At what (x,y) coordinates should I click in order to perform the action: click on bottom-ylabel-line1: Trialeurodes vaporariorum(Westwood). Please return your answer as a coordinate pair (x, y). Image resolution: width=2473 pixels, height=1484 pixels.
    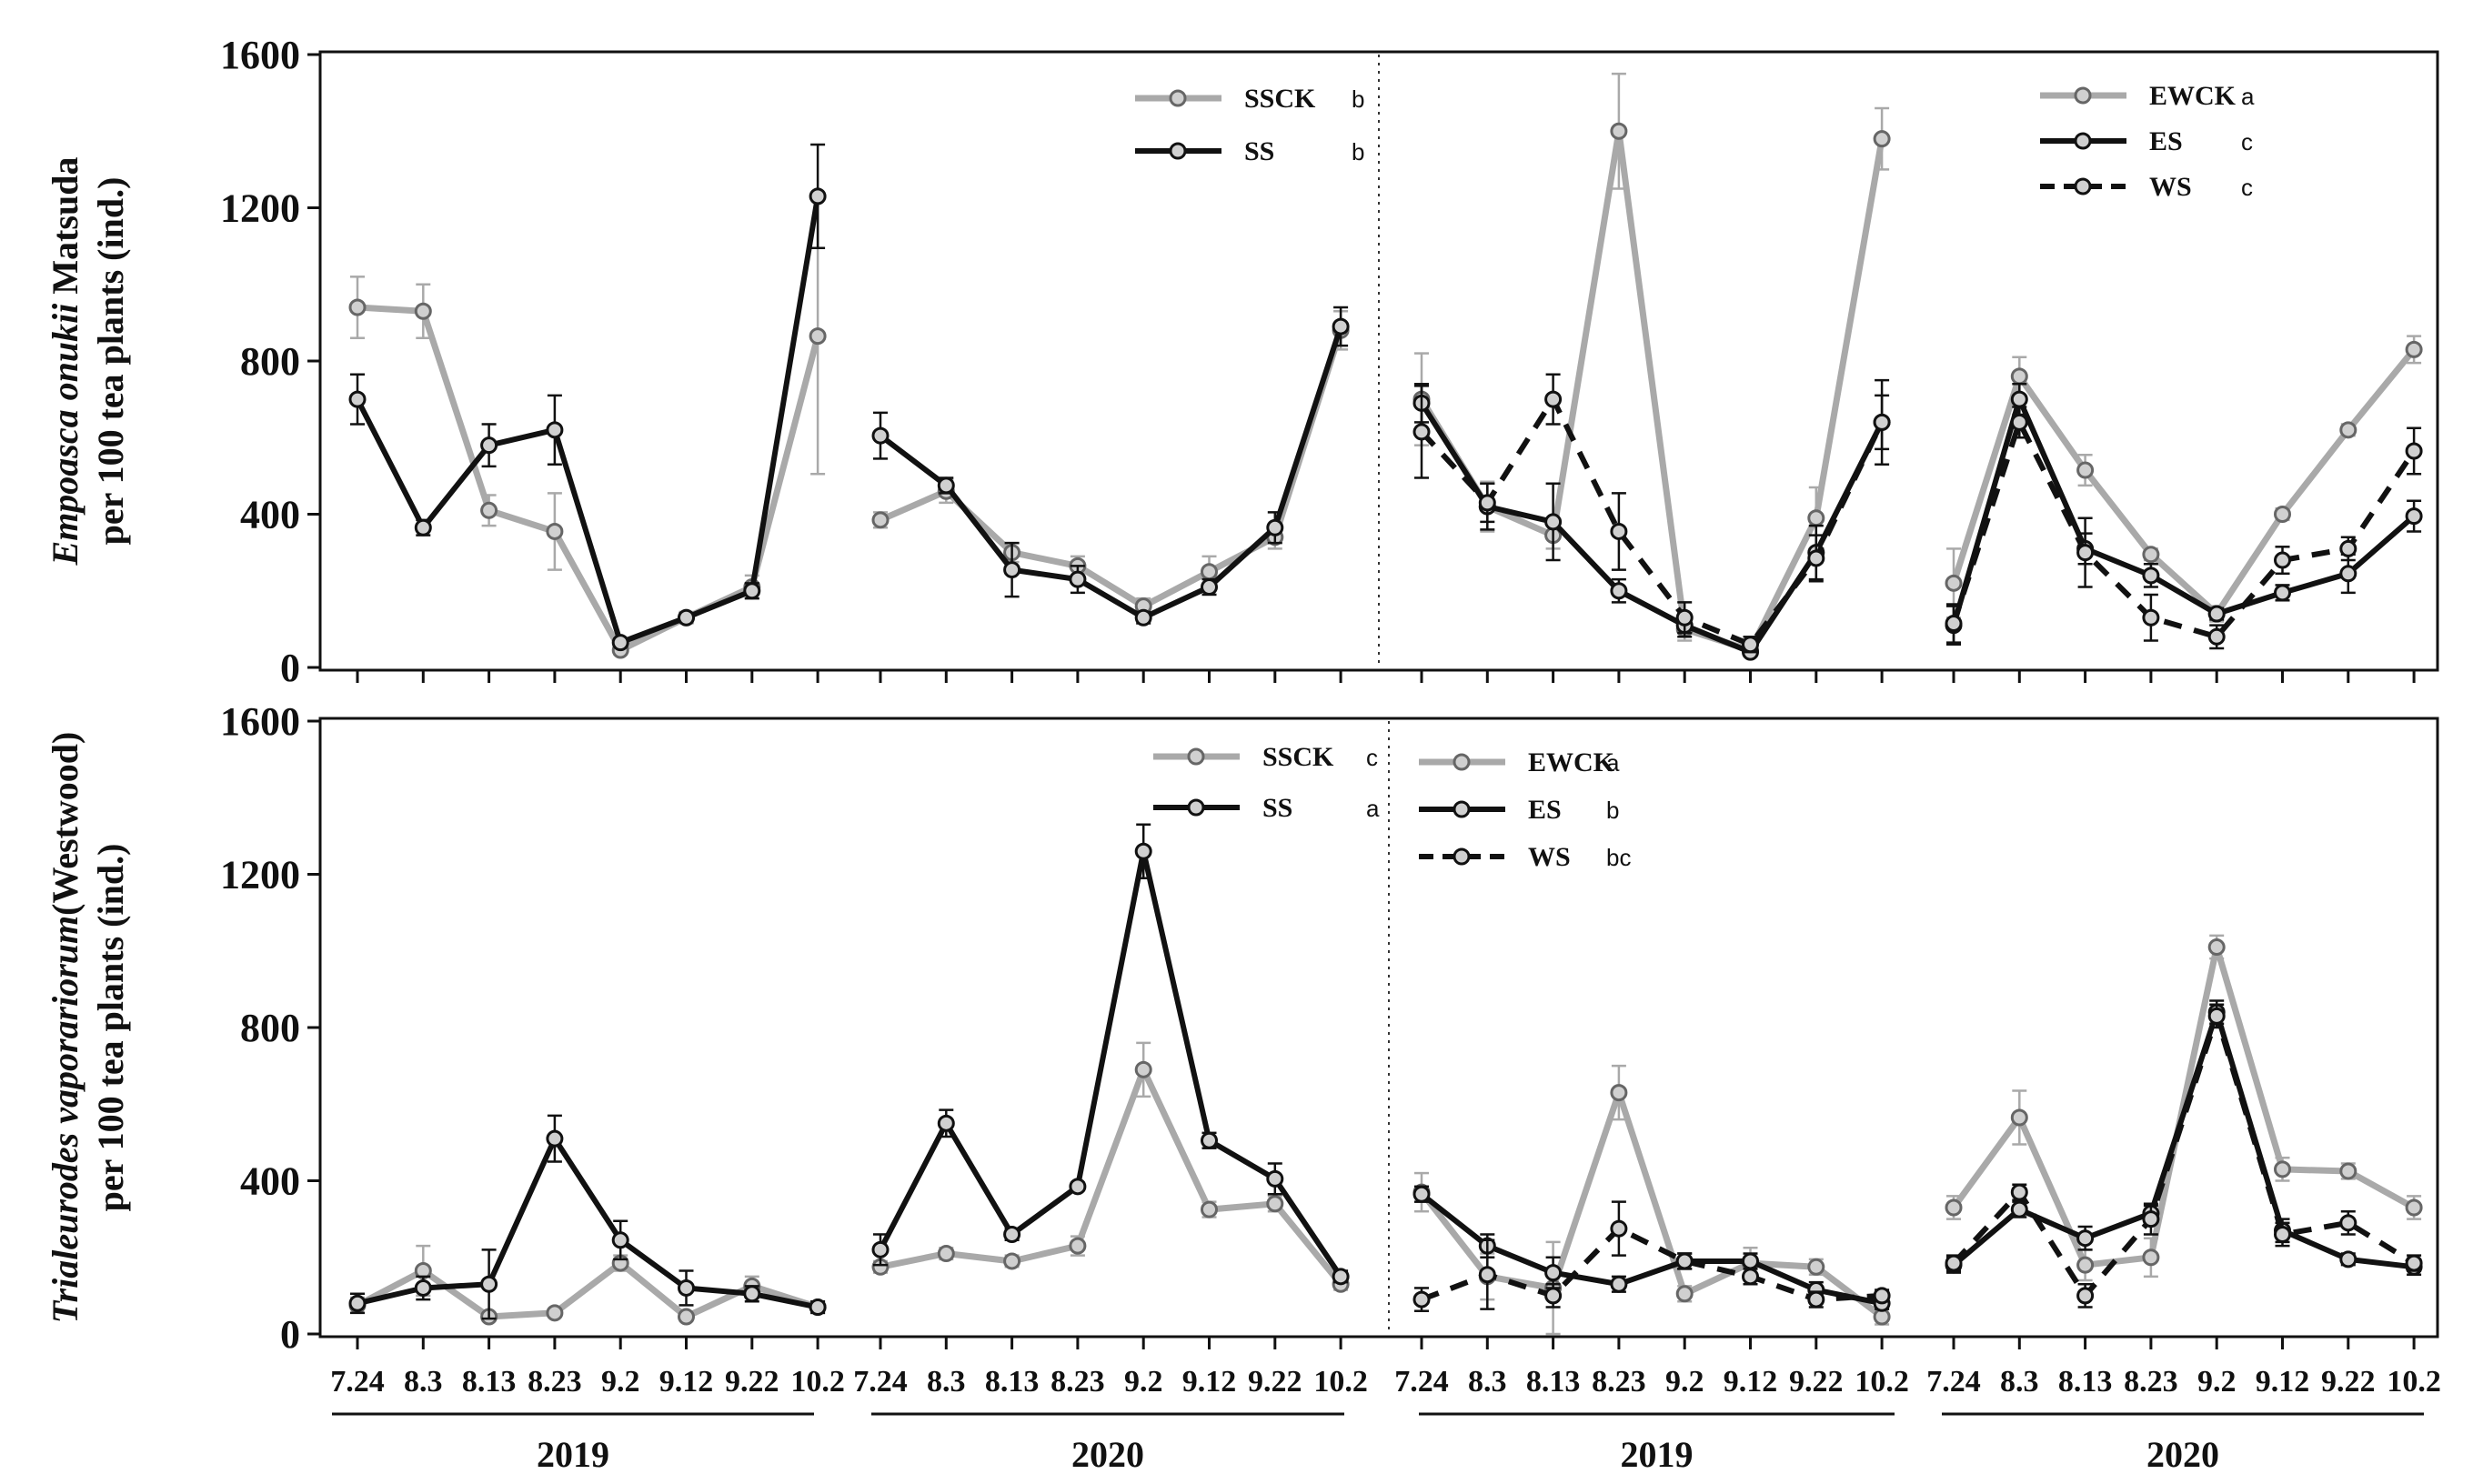
    Looking at the image, I should click on (65, 1028).